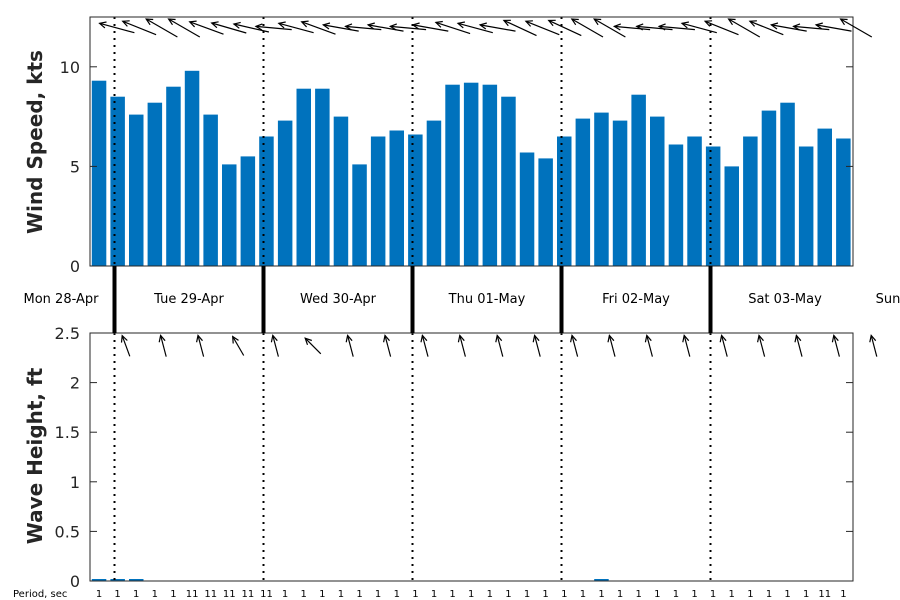 This screenshot has width=900, height=600. I want to click on y-tick-label: 2, so click(75, 383).